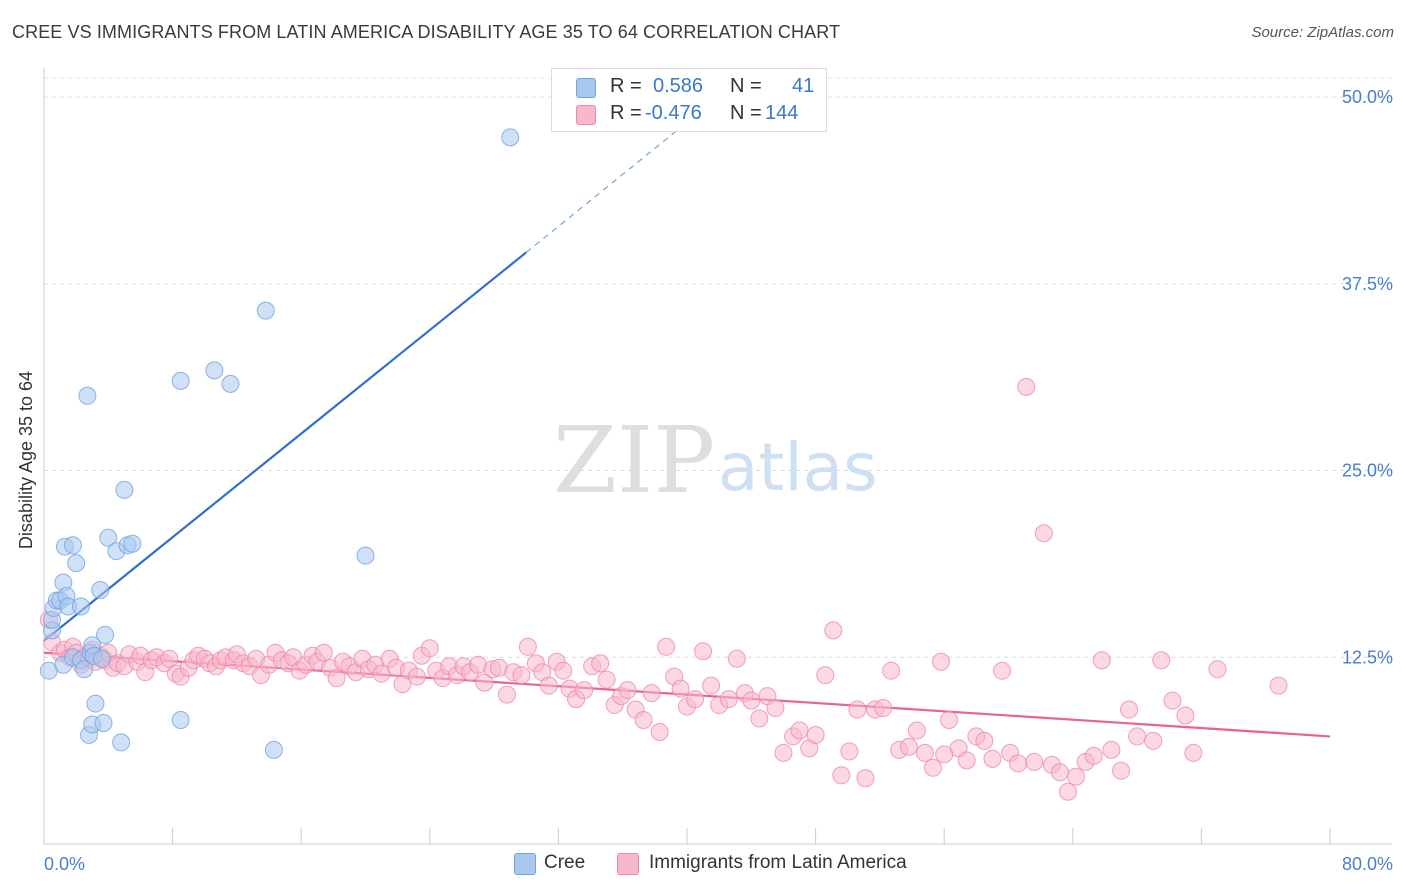 Image resolution: width=1406 pixels, height=892 pixels. I want to click on correlation-legend: R = 0.586 N = 41 R = -0.476 N = 144, so click(689, 100).